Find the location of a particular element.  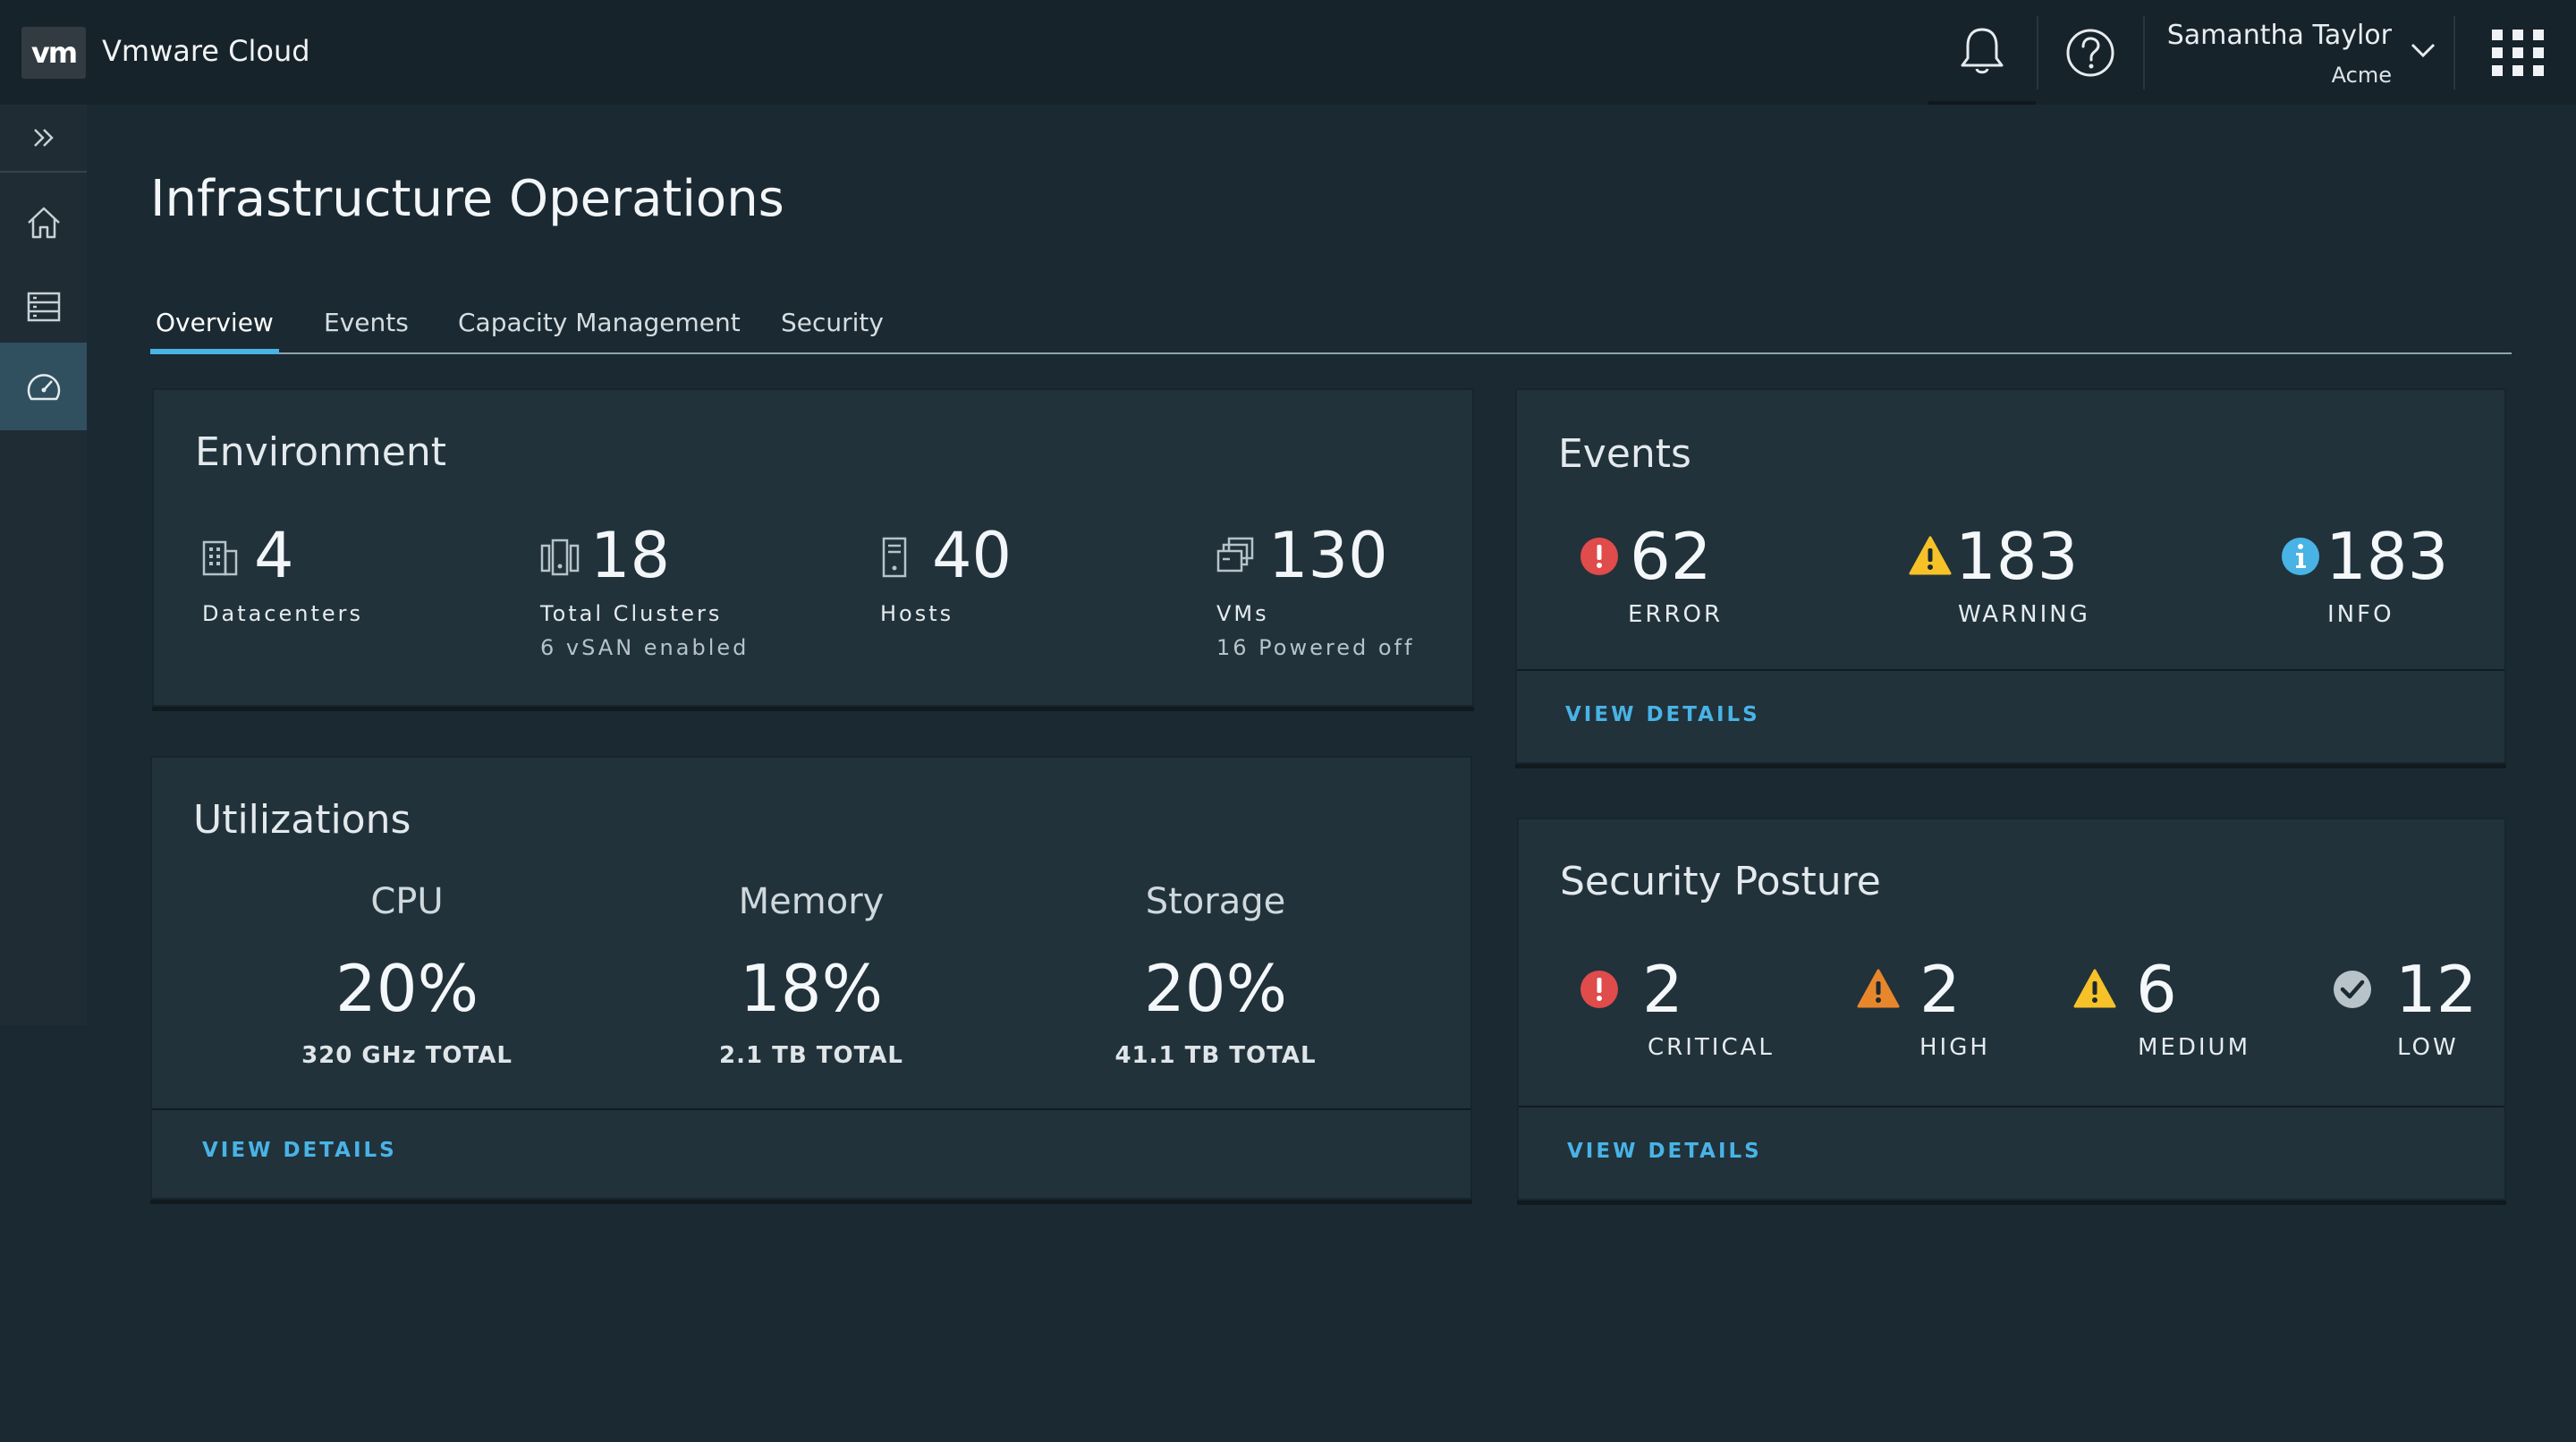

hosts-label: Hosts is located at coordinates (917, 613).